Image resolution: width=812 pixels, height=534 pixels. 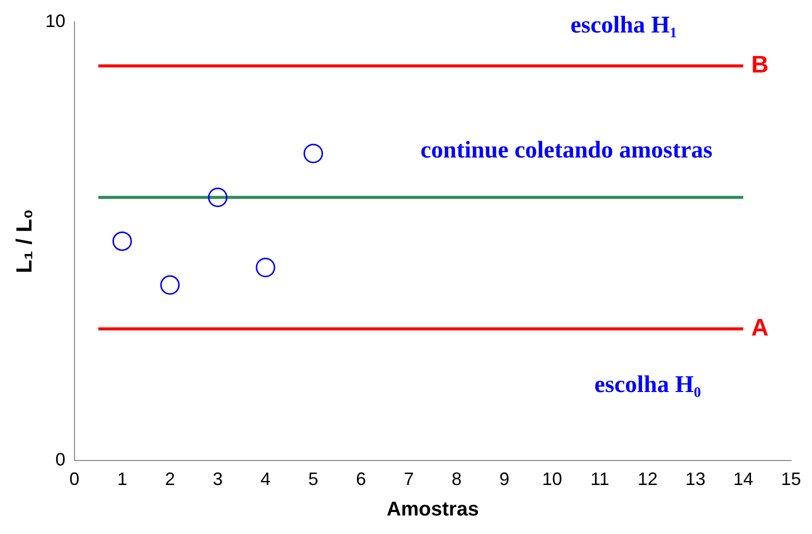 I want to click on annotation: escolha H₀, so click(x=647, y=385).